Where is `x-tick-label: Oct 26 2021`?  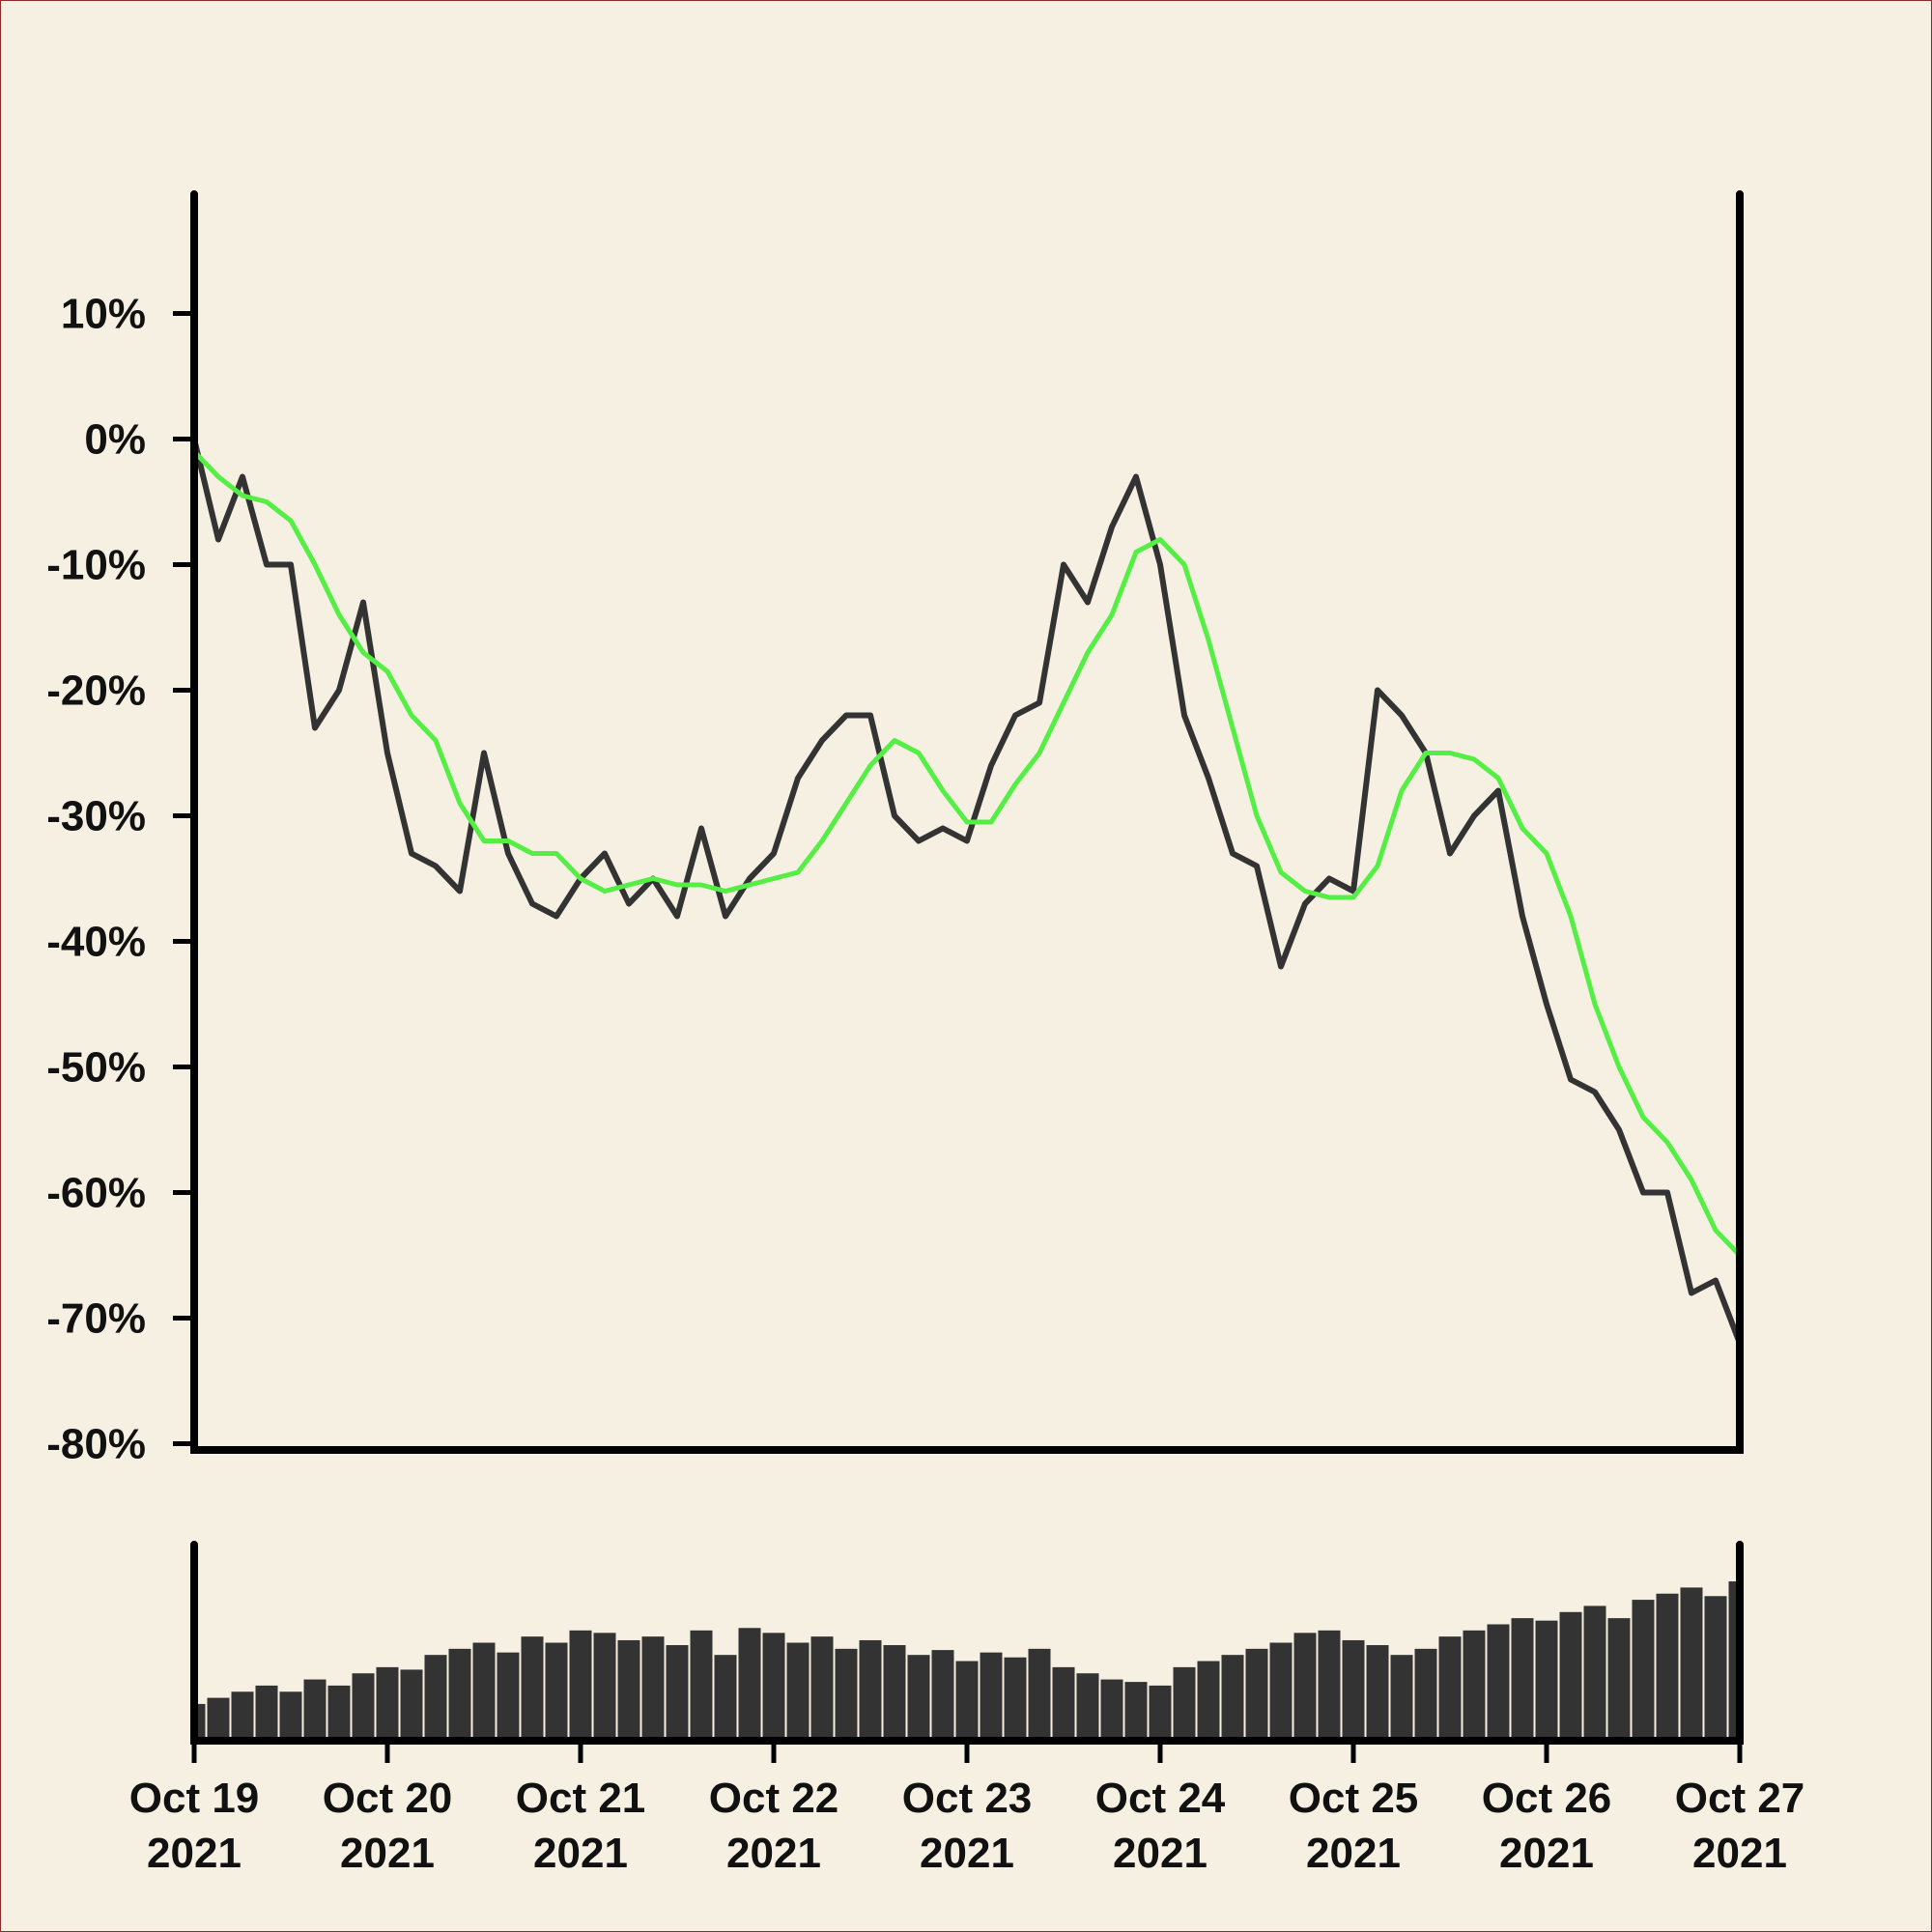
x-tick-label: Oct 26 2021 is located at coordinates (1546, 1826).